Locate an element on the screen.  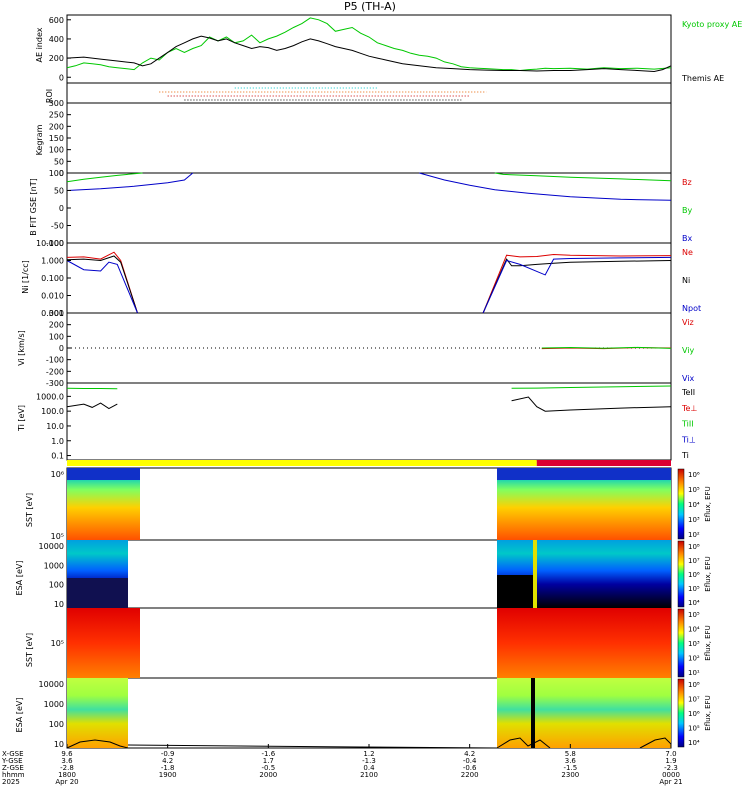
spec-ytick-label-esa-electron-2: 1000 is located at coordinates (54, 704).